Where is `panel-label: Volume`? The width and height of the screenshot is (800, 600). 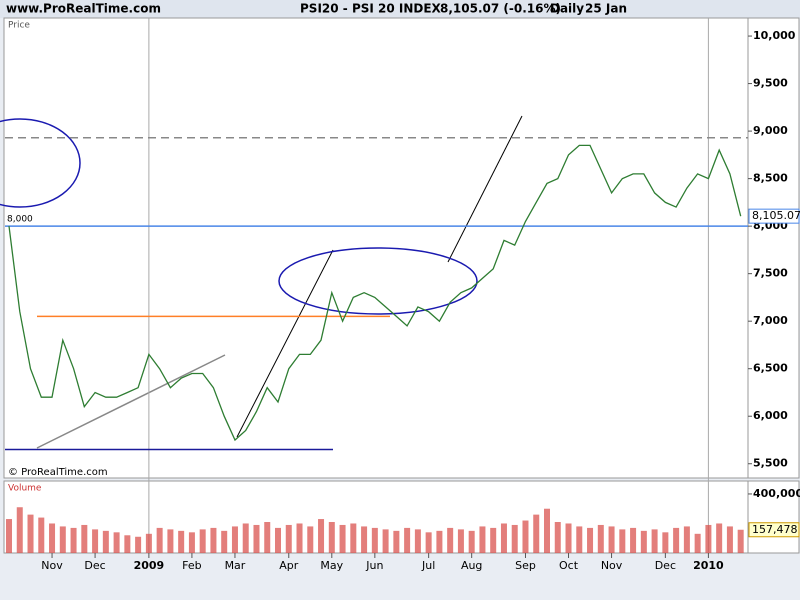 panel-label: Volume is located at coordinates (25, 489).